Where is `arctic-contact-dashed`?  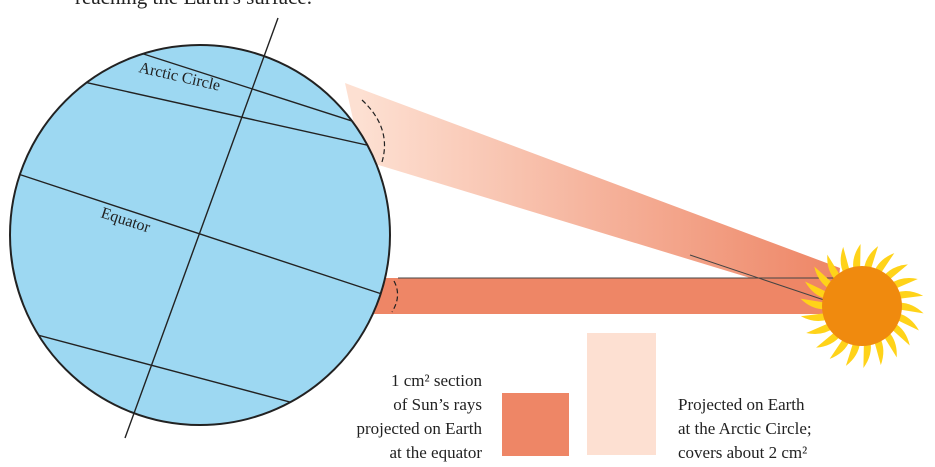 arctic-contact-dashed is located at coordinates (373, 131).